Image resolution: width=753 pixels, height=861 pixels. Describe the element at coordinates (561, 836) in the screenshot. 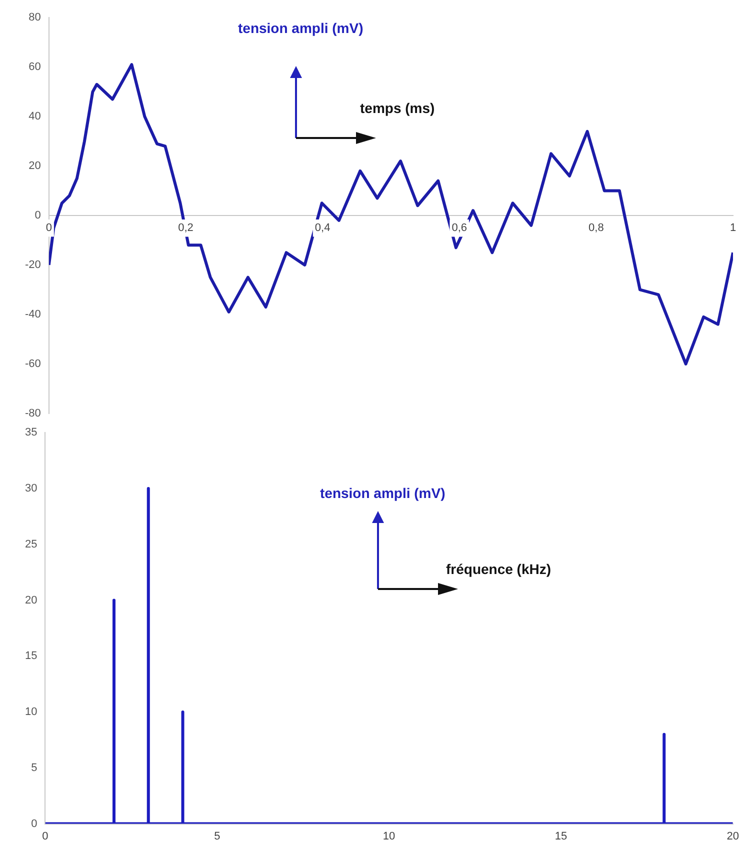

I see `x-tick-label: 15` at that location.